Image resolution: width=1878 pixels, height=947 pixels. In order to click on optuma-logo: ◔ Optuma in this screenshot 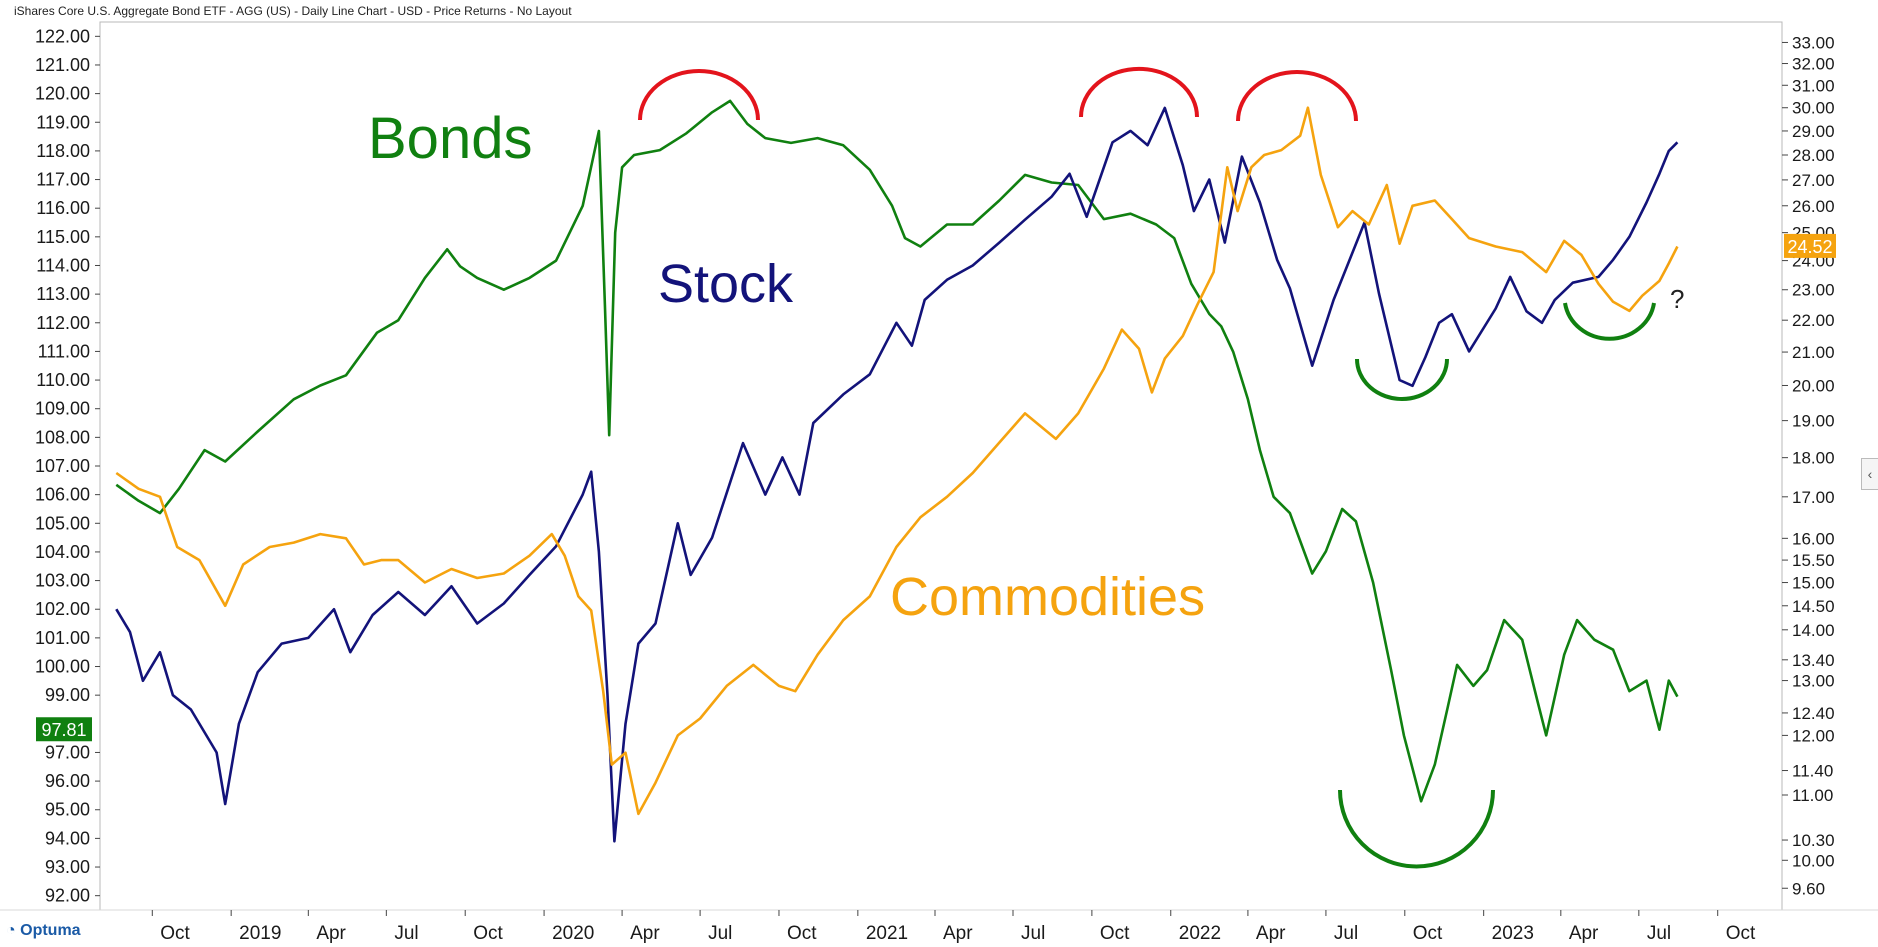, I will do `click(43, 931)`.